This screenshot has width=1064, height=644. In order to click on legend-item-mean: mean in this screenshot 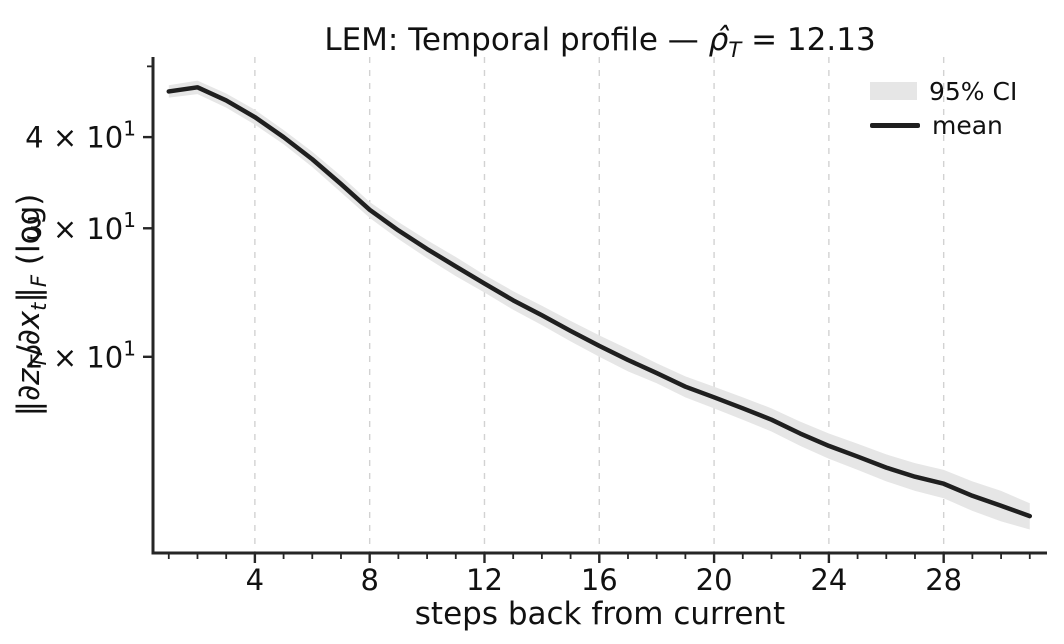, I will do `click(943, 125)`.